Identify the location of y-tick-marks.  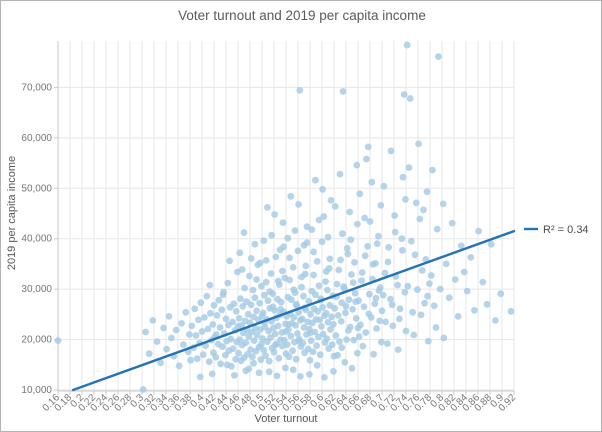
(56, 238).